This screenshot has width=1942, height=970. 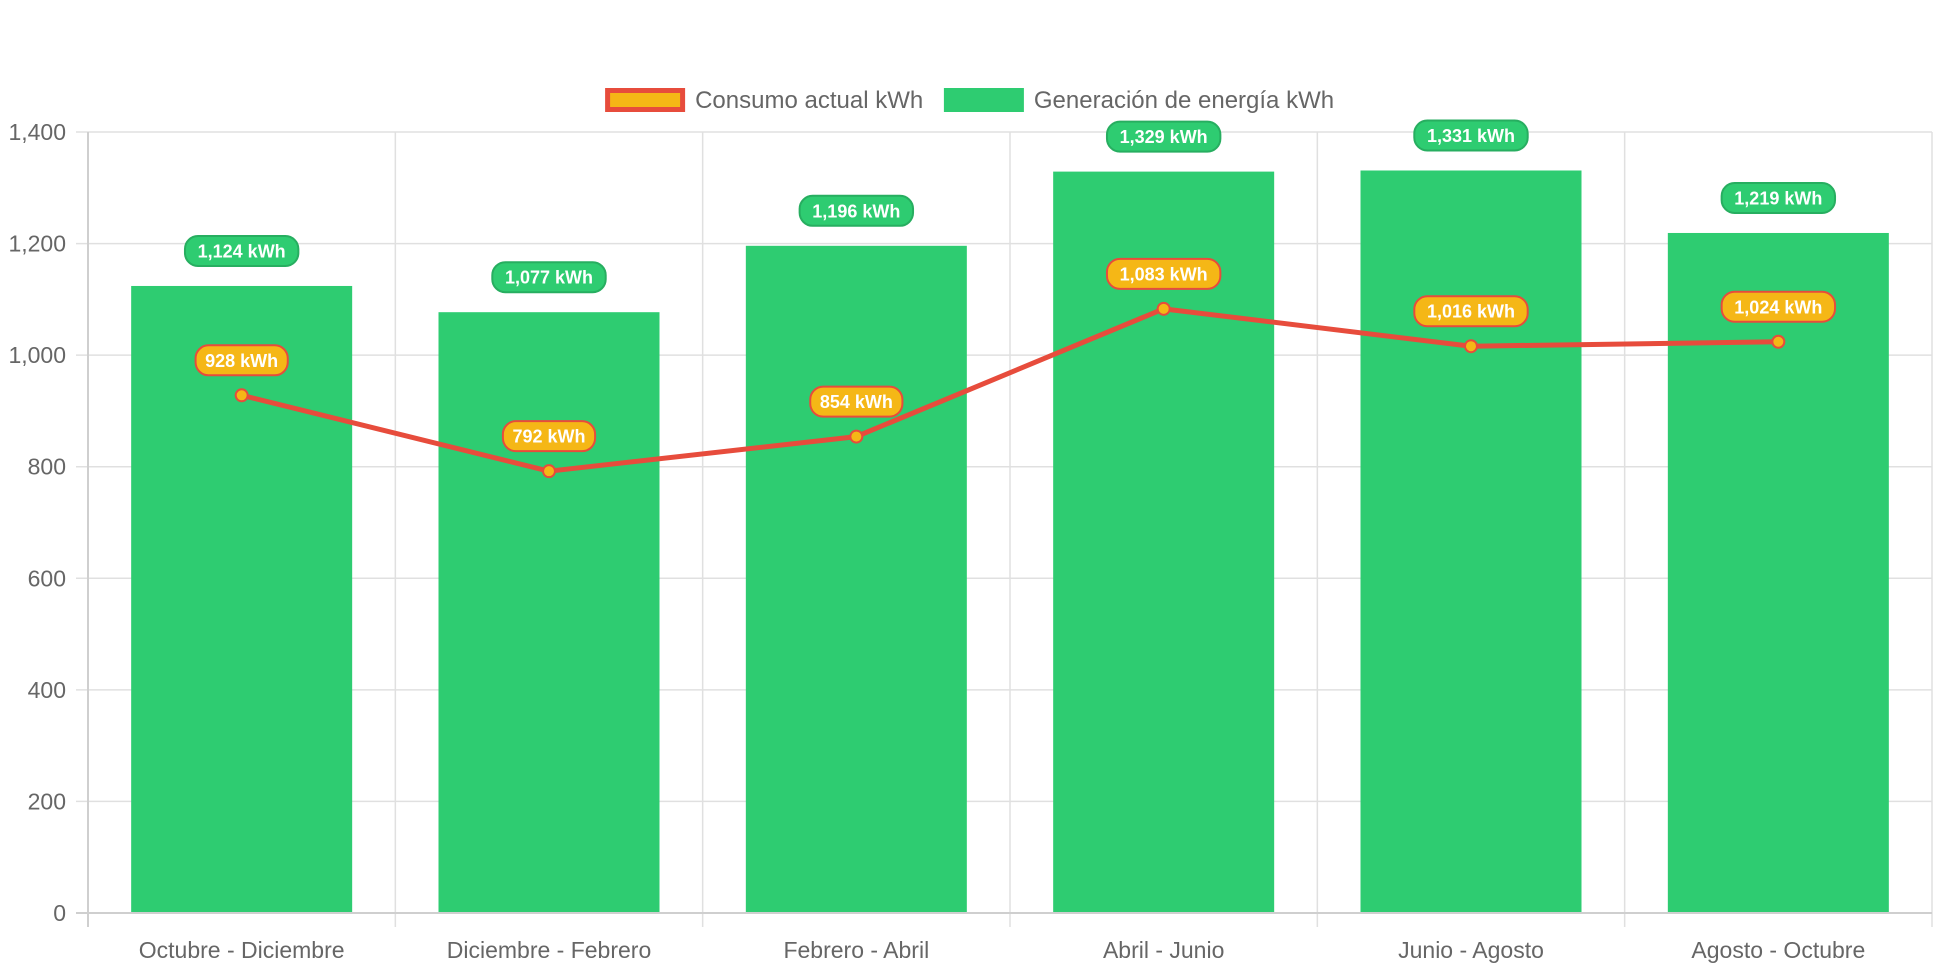 What do you see at coordinates (809, 100) in the screenshot?
I see `legend-label: Consumo actual kWh` at bounding box center [809, 100].